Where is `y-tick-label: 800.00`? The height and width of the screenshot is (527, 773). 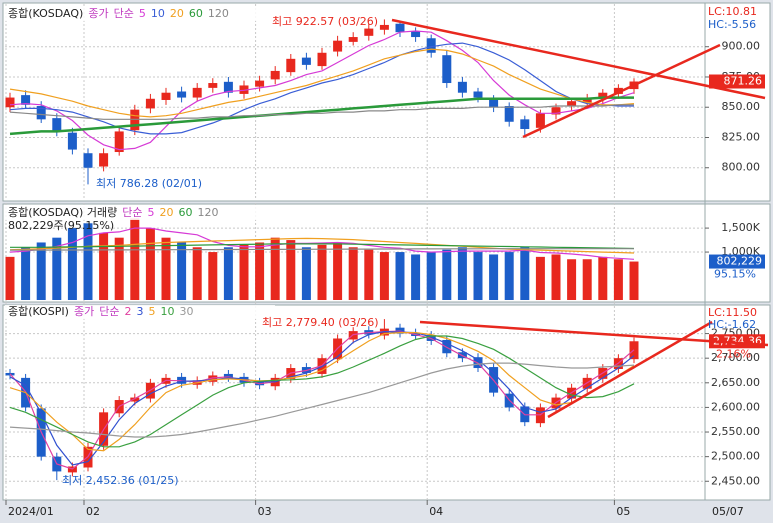 y-tick-label: 800.00 is located at coordinates (741, 167).